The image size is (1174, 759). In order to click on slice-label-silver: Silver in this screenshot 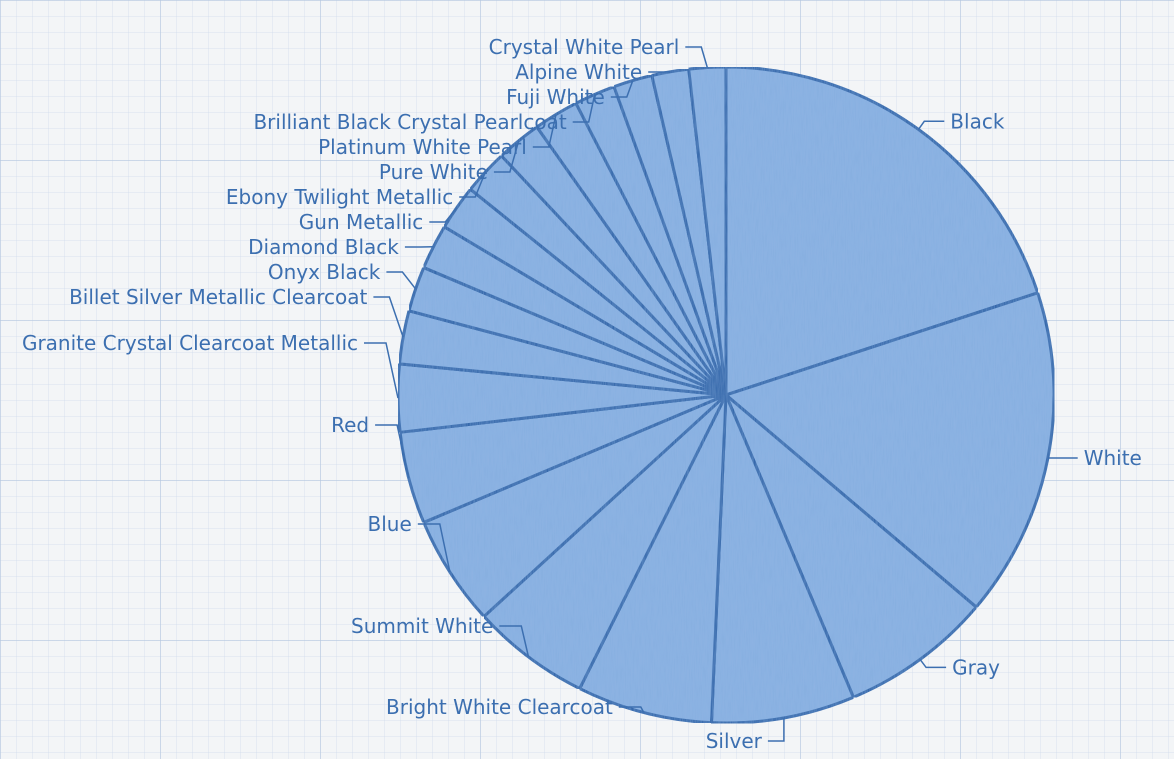, I will do `click(734, 741)`.